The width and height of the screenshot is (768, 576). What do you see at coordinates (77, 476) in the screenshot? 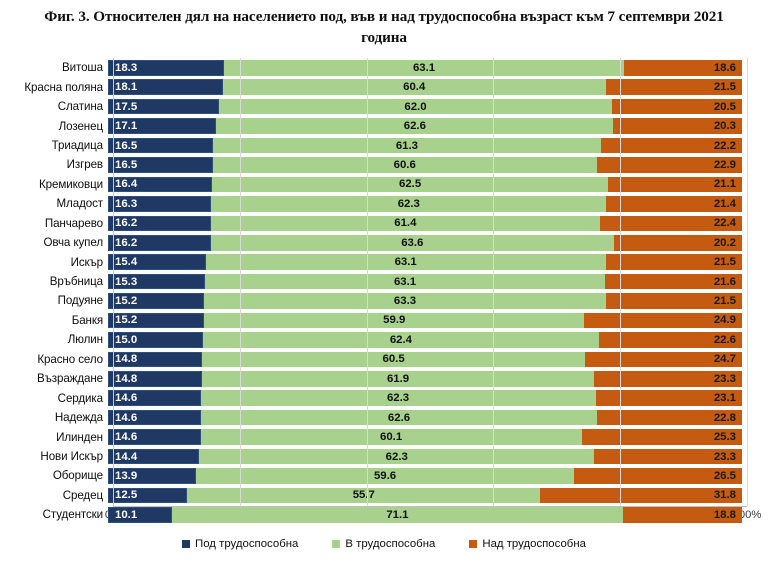
I see `category-label: Оборище` at bounding box center [77, 476].